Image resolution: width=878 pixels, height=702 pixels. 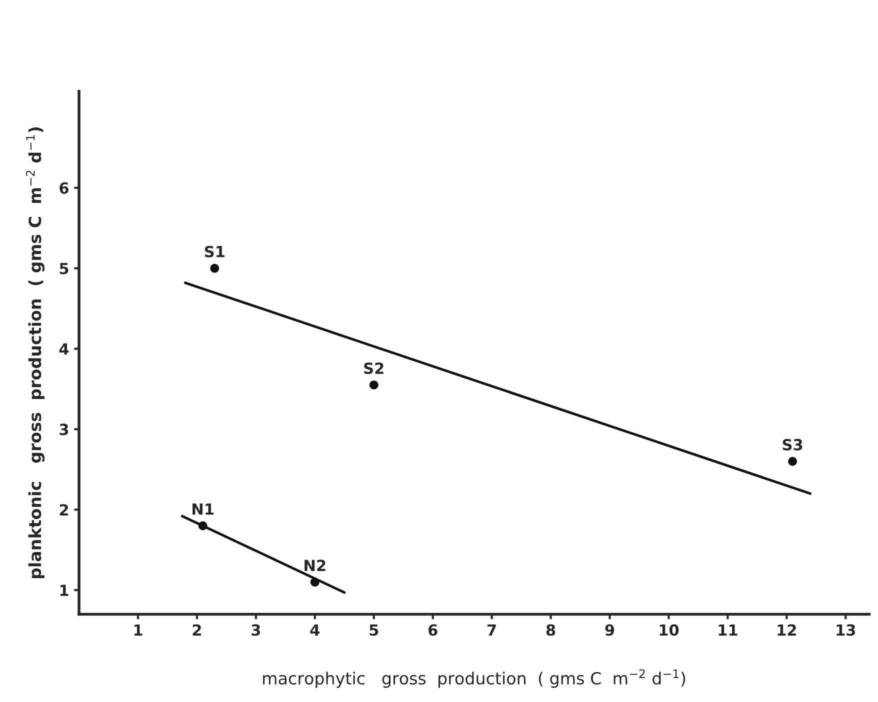 What do you see at coordinates (64, 188) in the screenshot?
I see `y-tick-label: 6` at bounding box center [64, 188].